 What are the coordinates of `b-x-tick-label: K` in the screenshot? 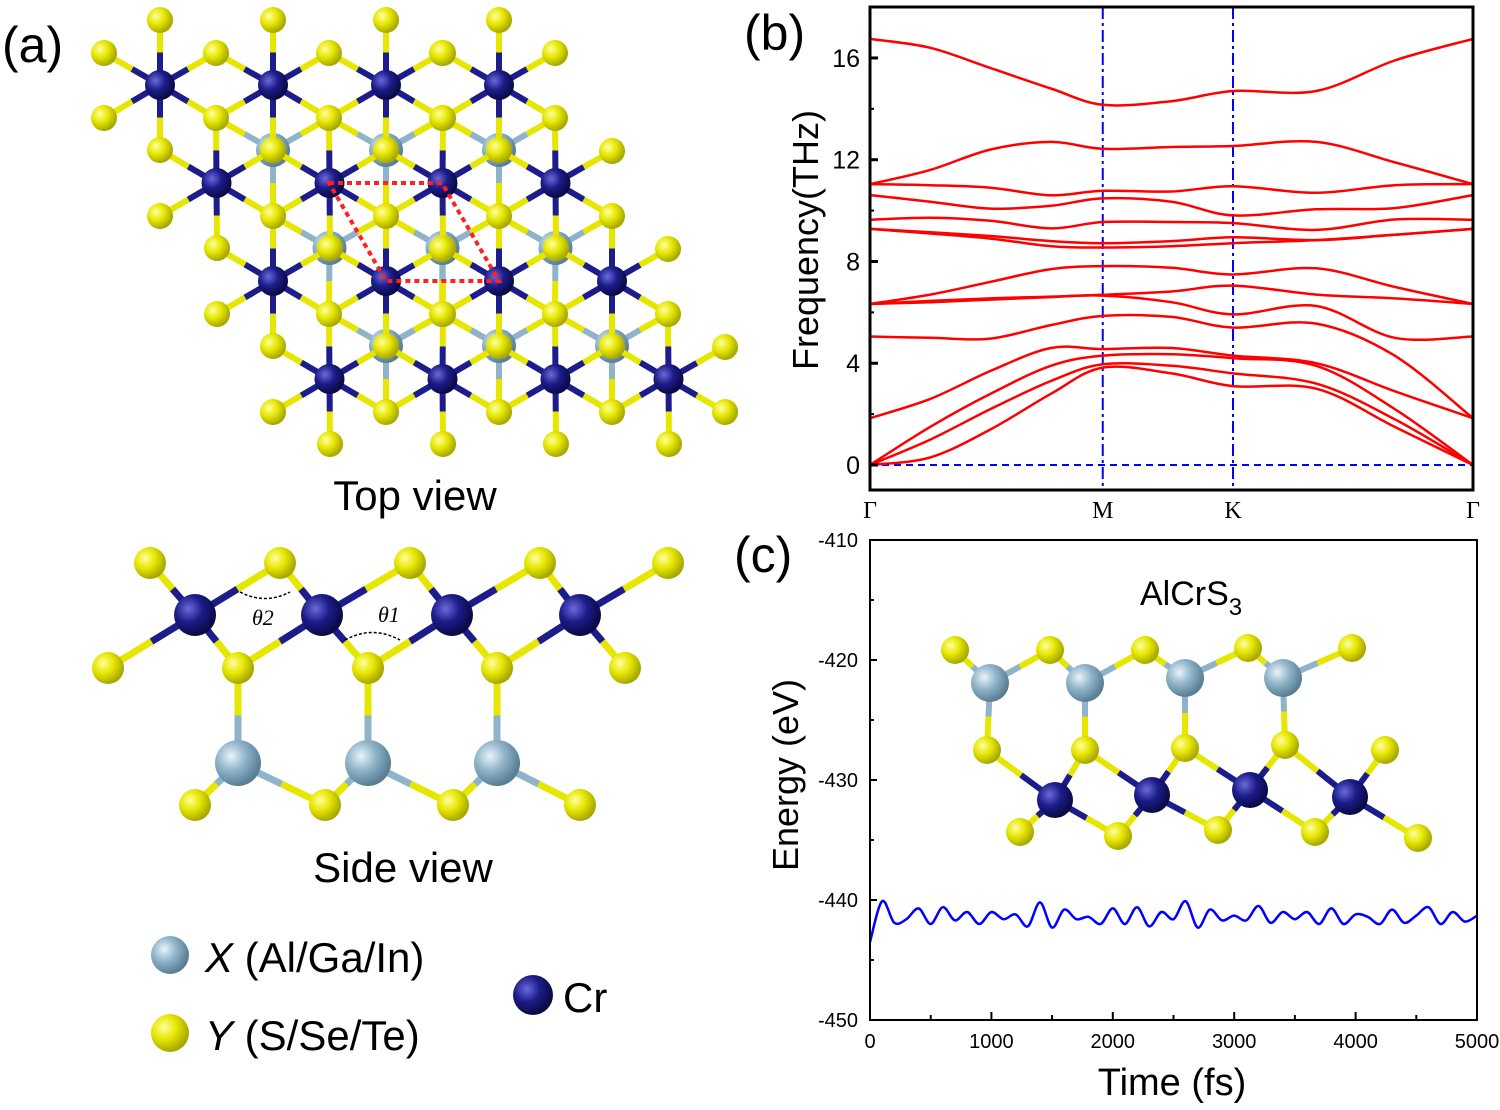 It's located at (1233, 511).